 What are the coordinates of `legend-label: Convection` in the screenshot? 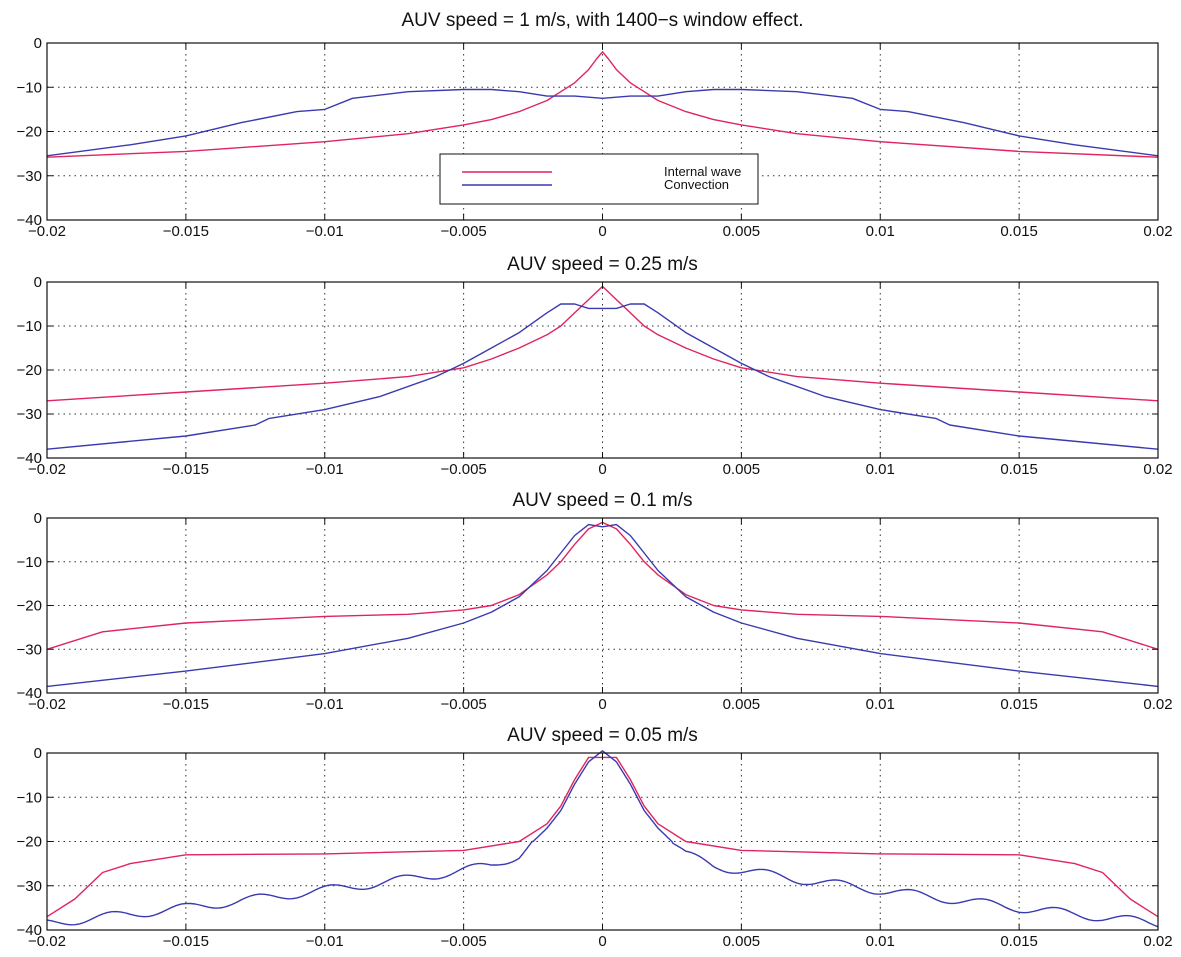 It's located at (696, 184).